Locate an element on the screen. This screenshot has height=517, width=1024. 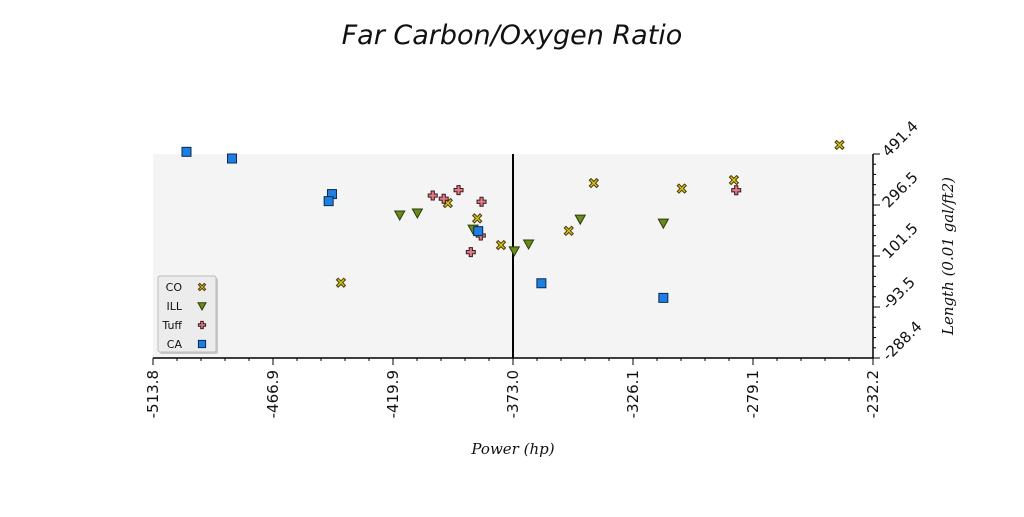
y-tick-label: 296.5 is located at coordinates (900, 189).